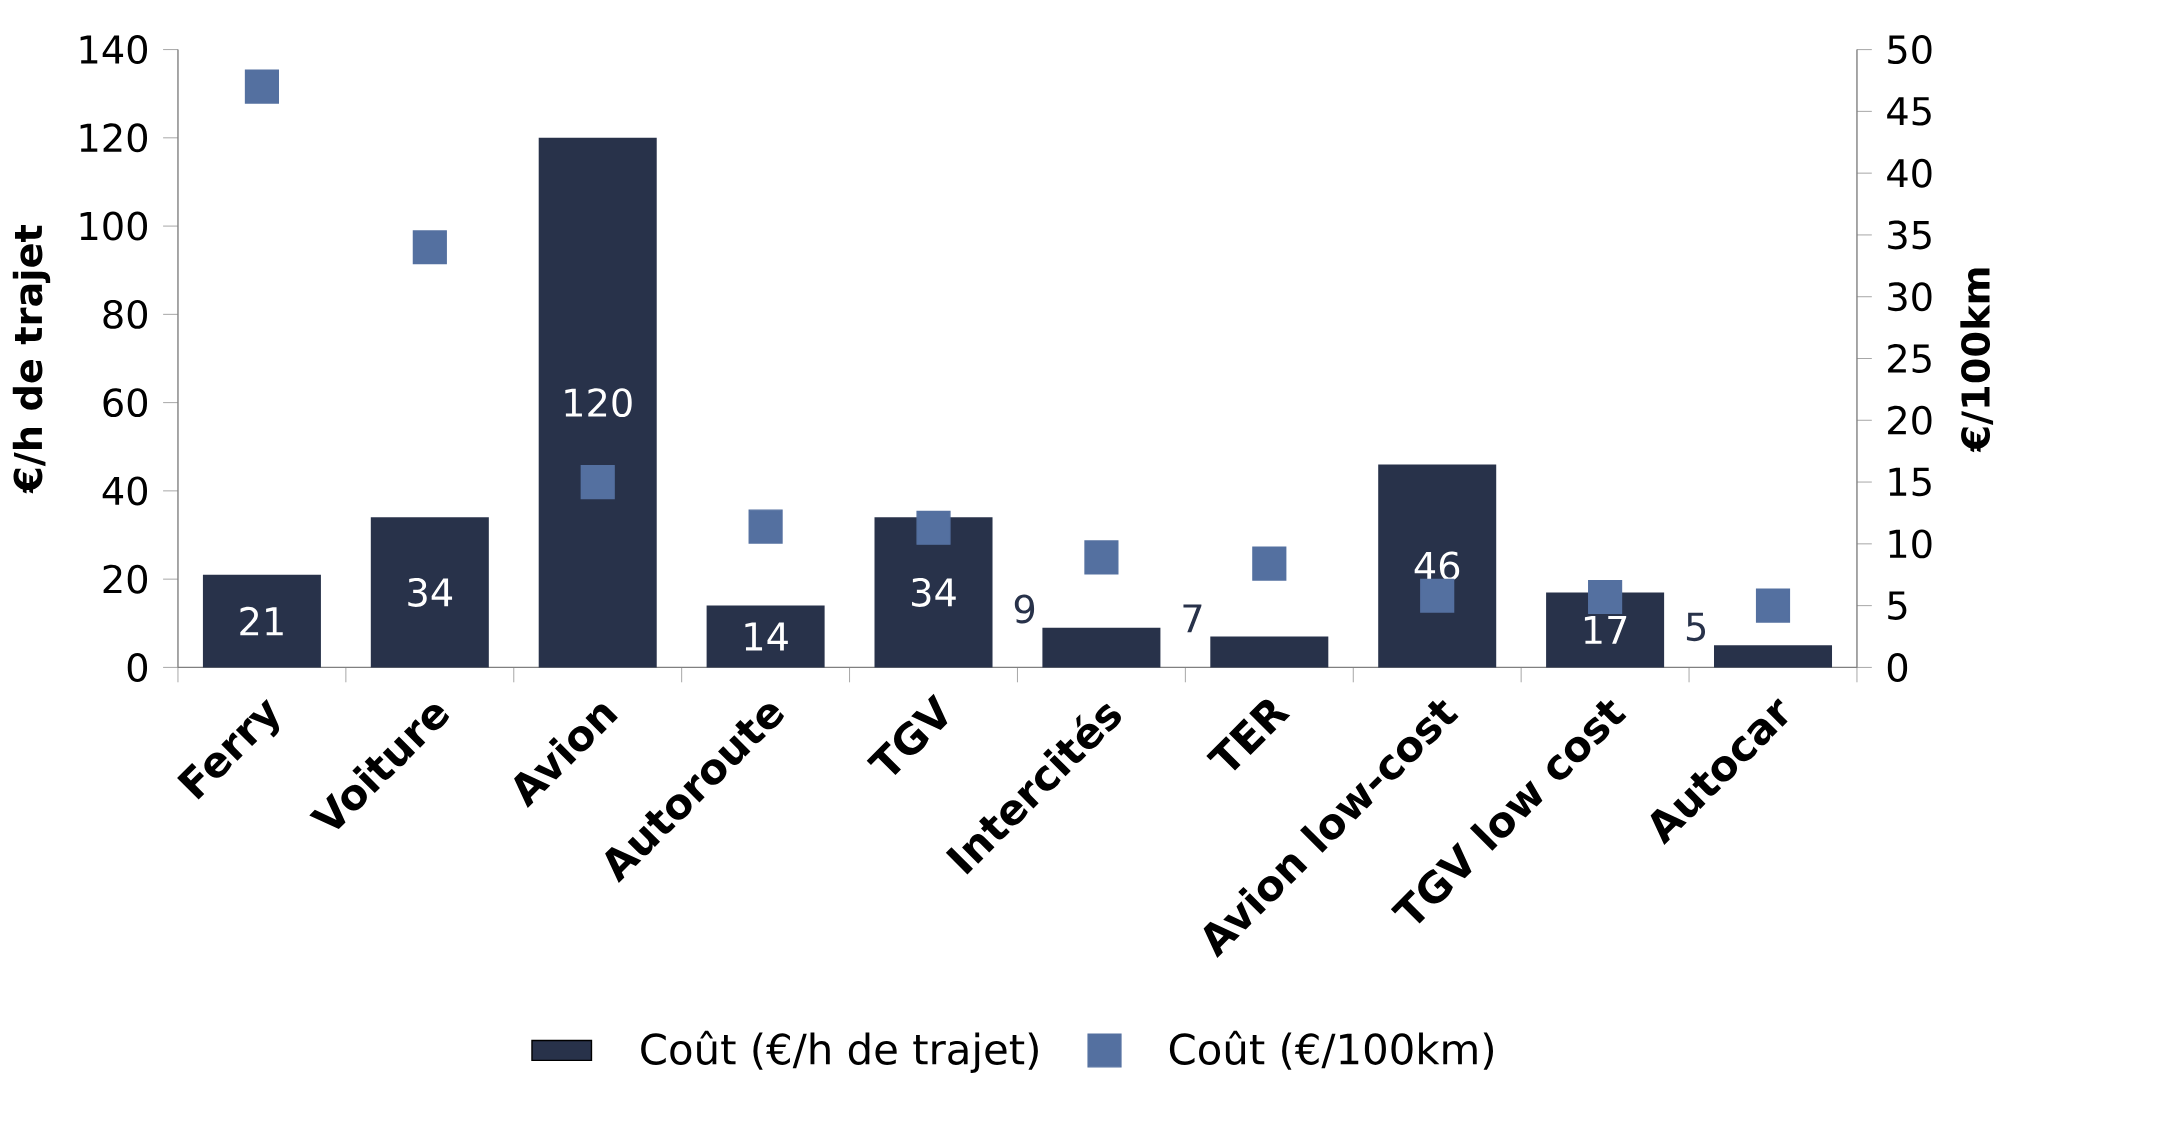 Image resolution: width=2167 pixels, height=1140 pixels. I want to click on data-label: 120, so click(598, 402).